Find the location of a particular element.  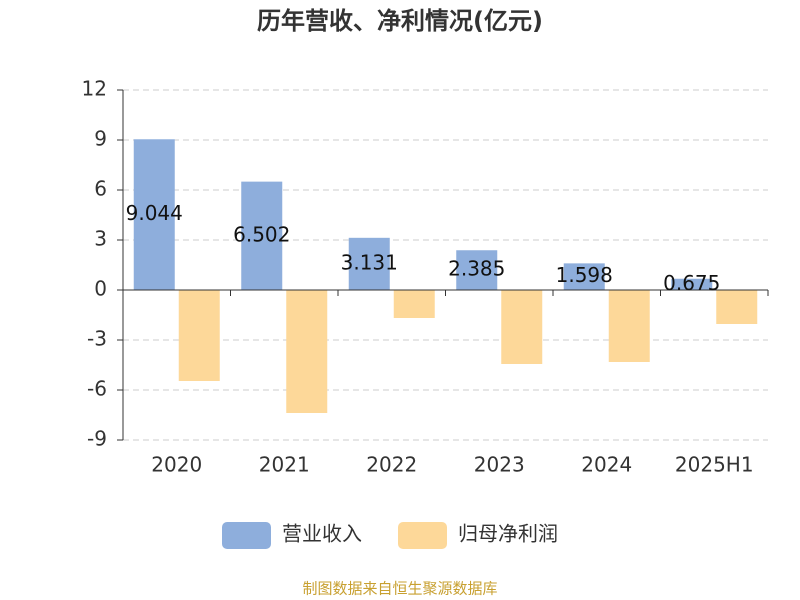

source-note: 制图数据来自恒生聚源数据库 is located at coordinates (399, 589).